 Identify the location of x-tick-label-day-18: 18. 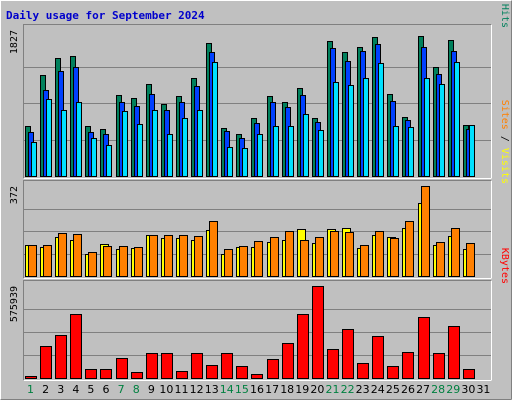
(287, 389).